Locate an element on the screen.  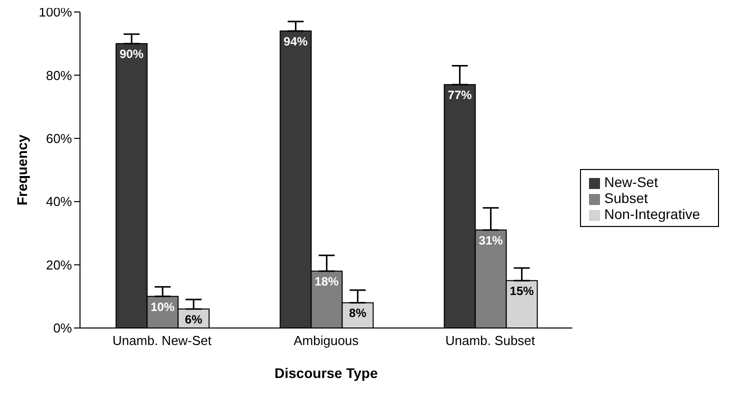
data-label: 31% is located at coordinates (491, 241).